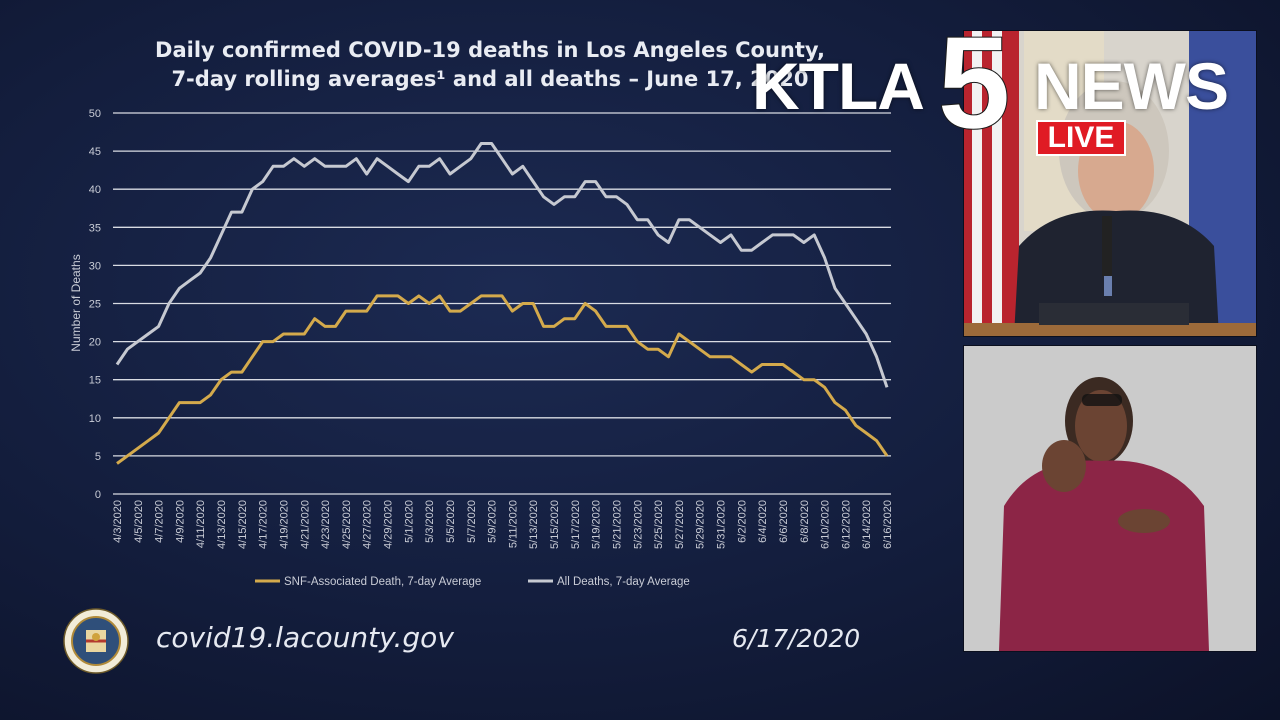  What do you see at coordinates (222, 524) in the screenshot?
I see `x-tick-label: 4/13/2020` at bounding box center [222, 524].